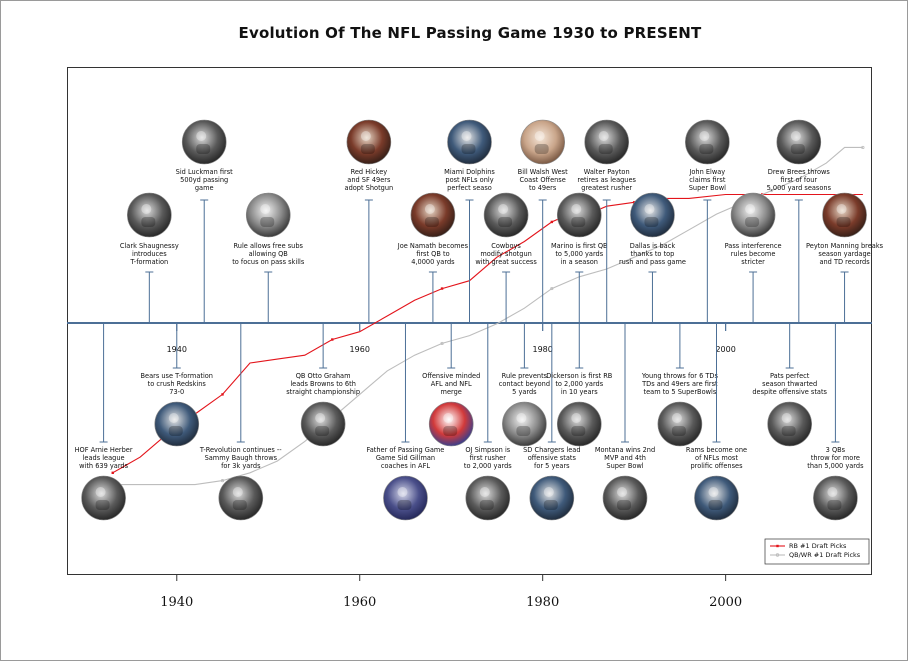 The height and width of the screenshot is (661, 908). What do you see at coordinates (323, 392) in the screenshot?
I see `event-label-line: straight championship` at bounding box center [323, 392].